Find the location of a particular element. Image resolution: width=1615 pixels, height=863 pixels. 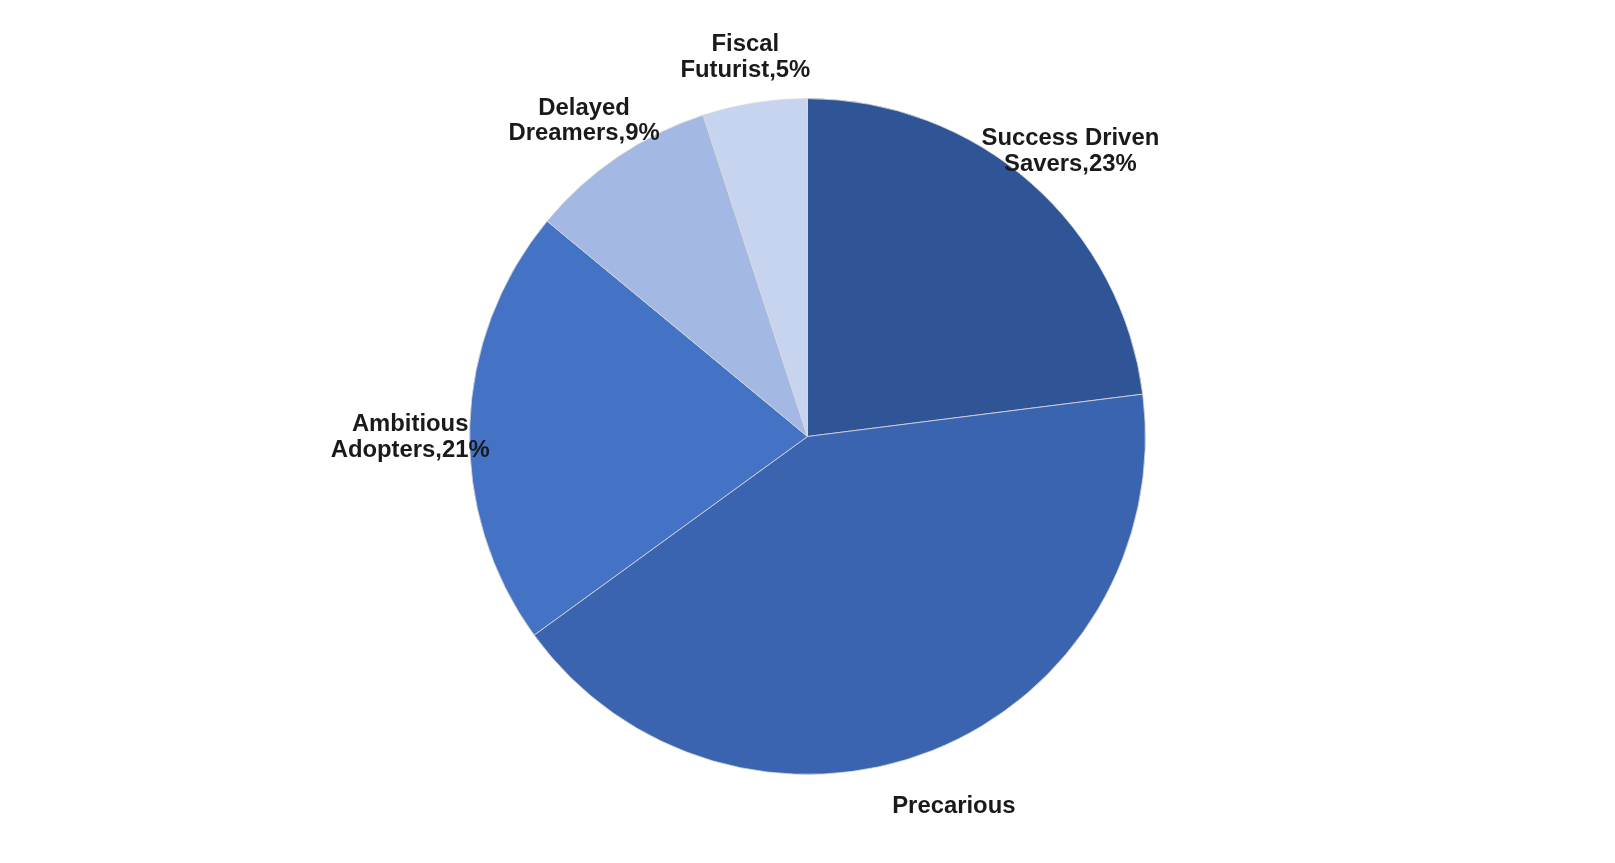

slice-label: Delayed Dreamers,9% is located at coordinates (584, 119).